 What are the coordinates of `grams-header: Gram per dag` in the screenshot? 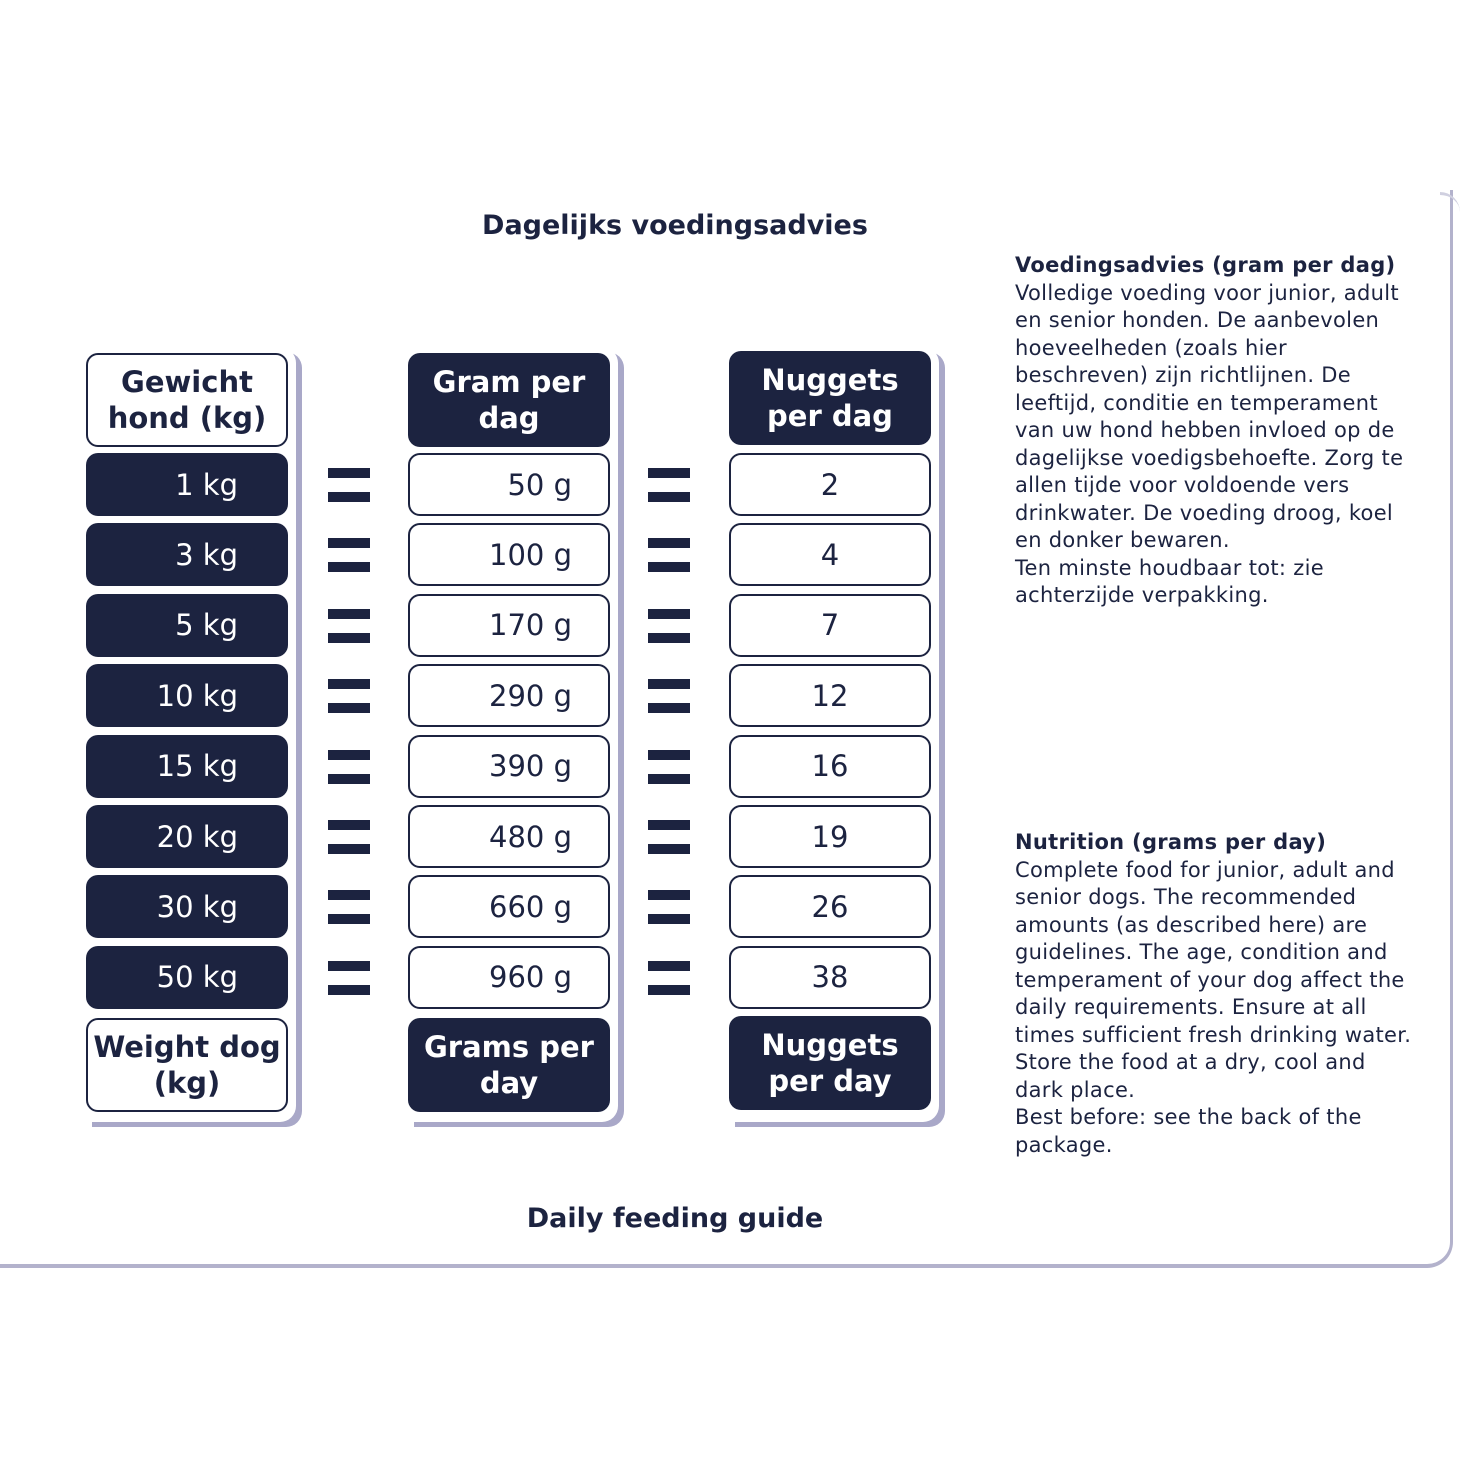 It's located at (509, 400).